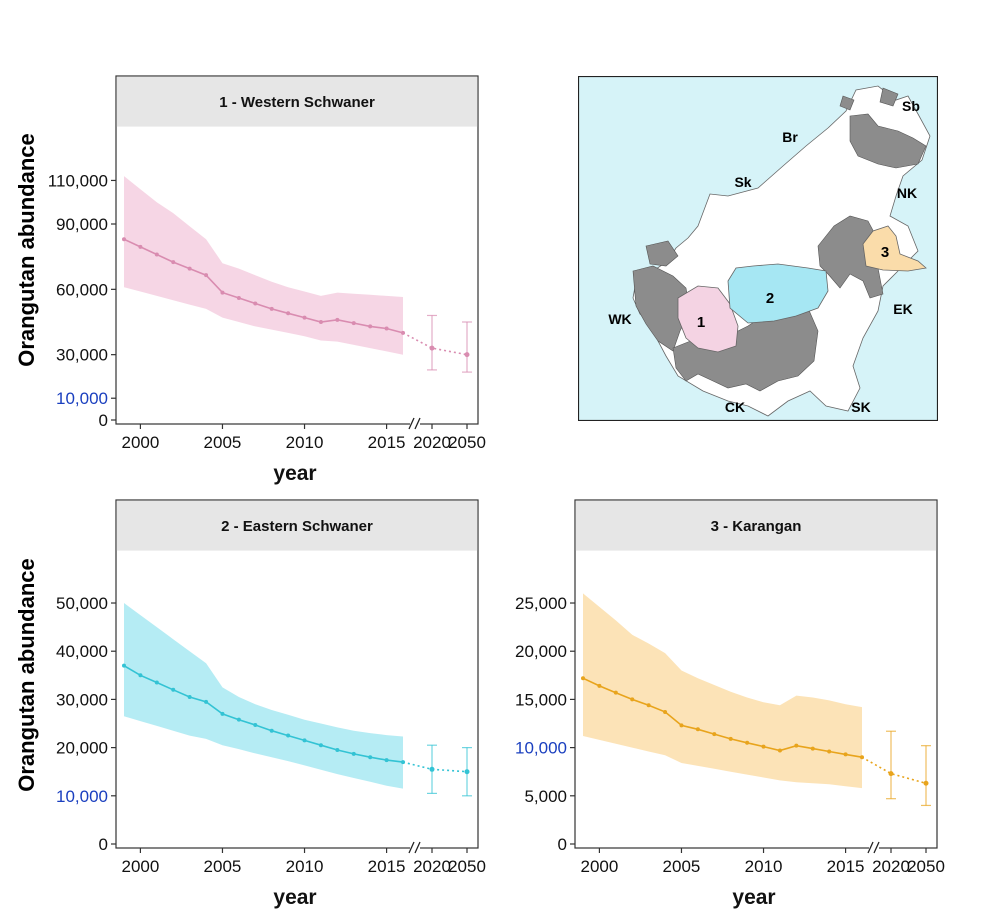 The height and width of the screenshot is (913, 1000). What do you see at coordinates (888, 141) in the screenshot?
I see `protected-area-north` at bounding box center [888, 141].